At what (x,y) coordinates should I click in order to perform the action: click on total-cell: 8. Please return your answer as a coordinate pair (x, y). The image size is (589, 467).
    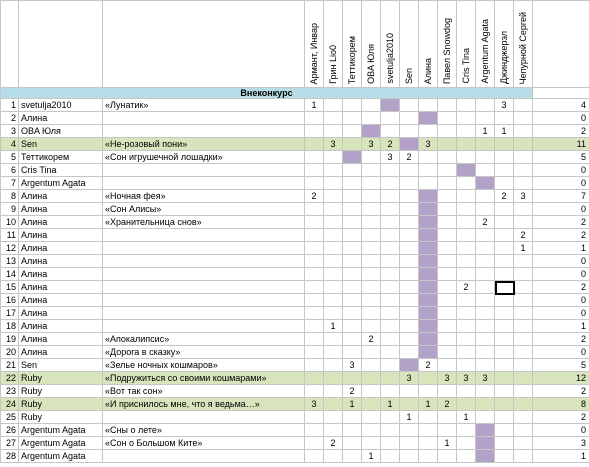
    Looking at the image, I should click on (560, 404).